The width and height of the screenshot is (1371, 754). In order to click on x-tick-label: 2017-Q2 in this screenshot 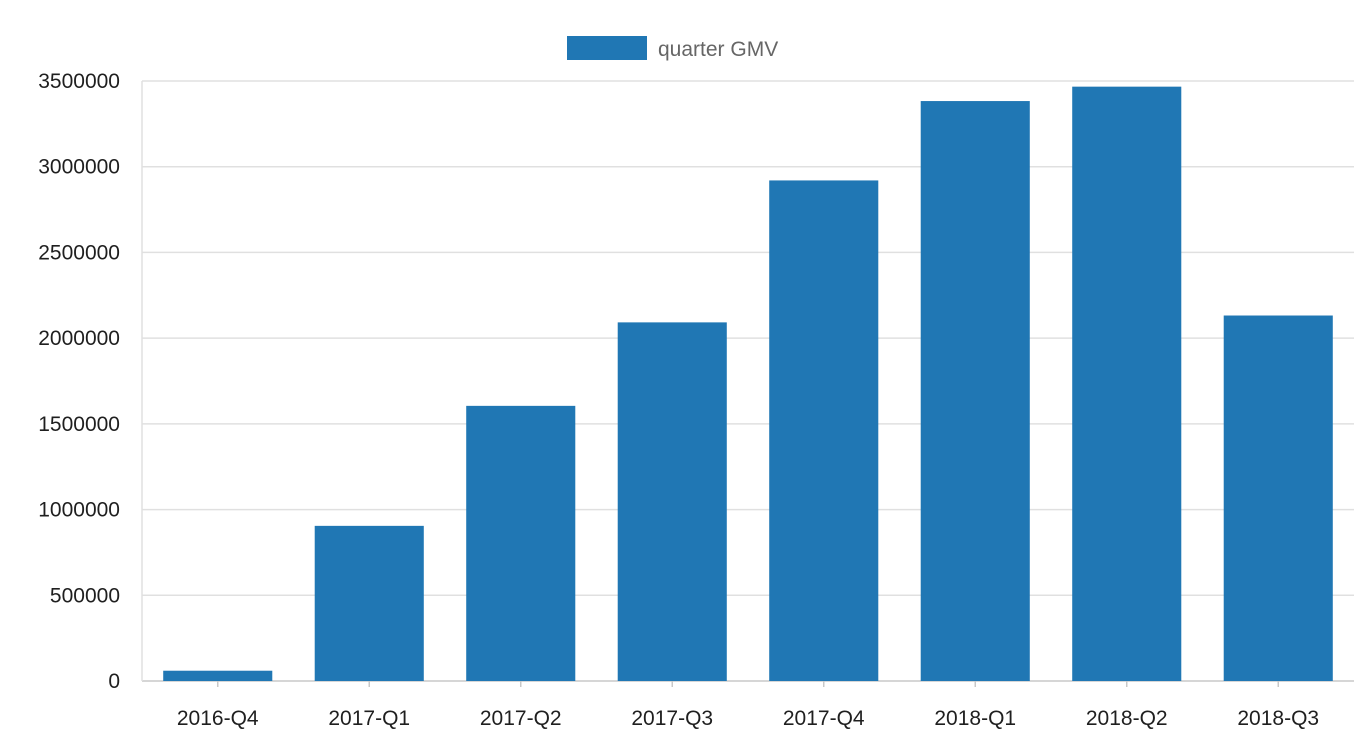, I will do `click(521, 718)`.